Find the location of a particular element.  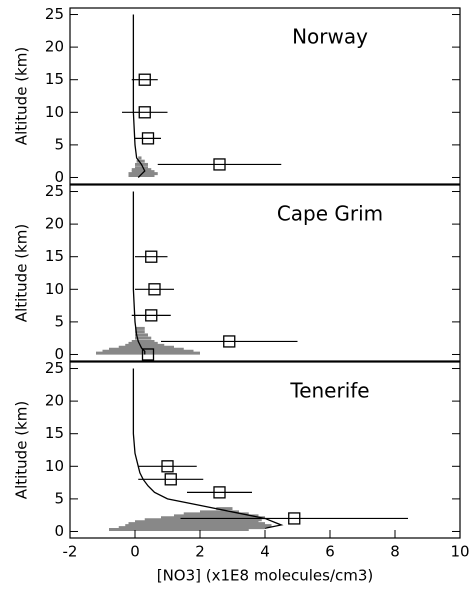

x-tick-label: 4 is located at coordinates (265, 552).